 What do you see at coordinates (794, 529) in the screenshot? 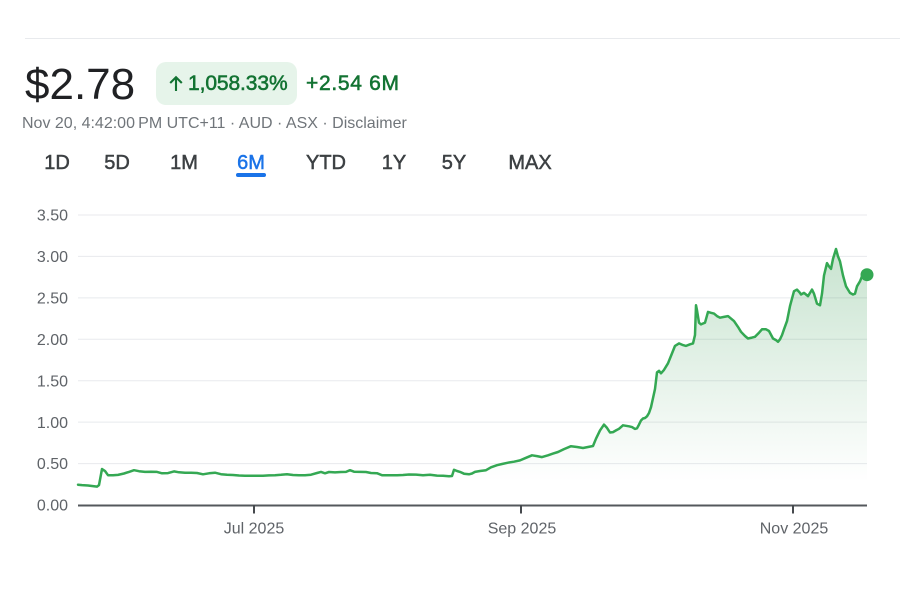
I see `svg-text: Nov 2025` at bounding box center [794, 529].